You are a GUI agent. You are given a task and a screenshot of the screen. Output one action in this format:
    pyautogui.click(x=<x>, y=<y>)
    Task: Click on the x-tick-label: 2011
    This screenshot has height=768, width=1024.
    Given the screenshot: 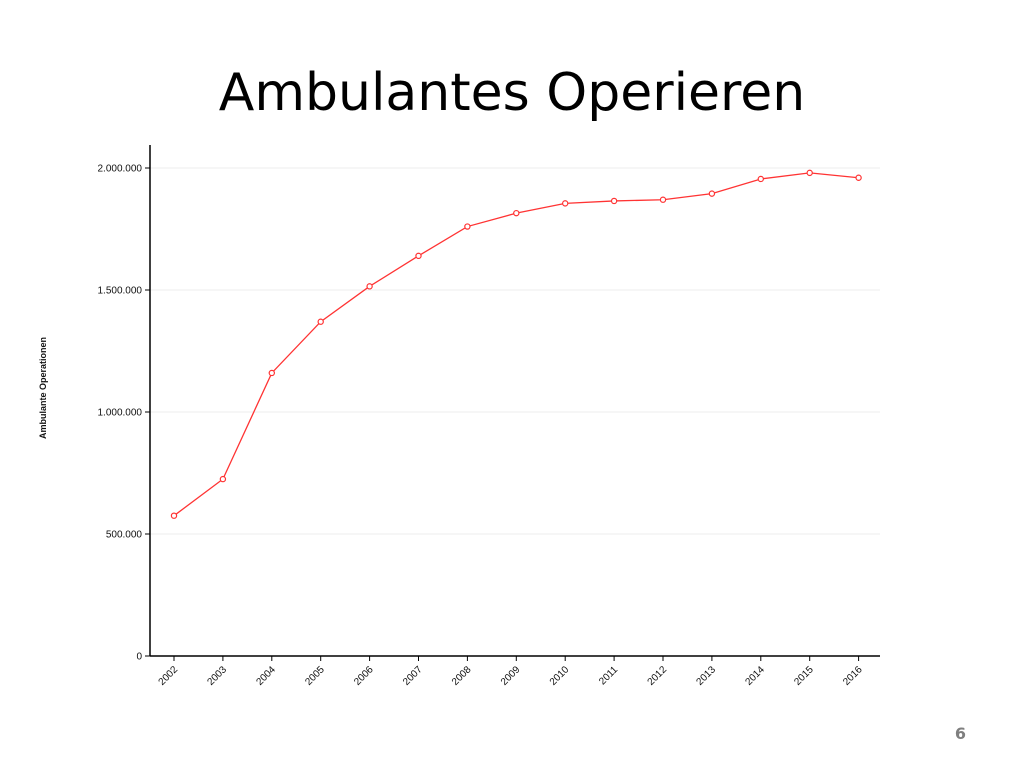 What is the action you would take?
    pyautogui.click(x=608, y=675)
    